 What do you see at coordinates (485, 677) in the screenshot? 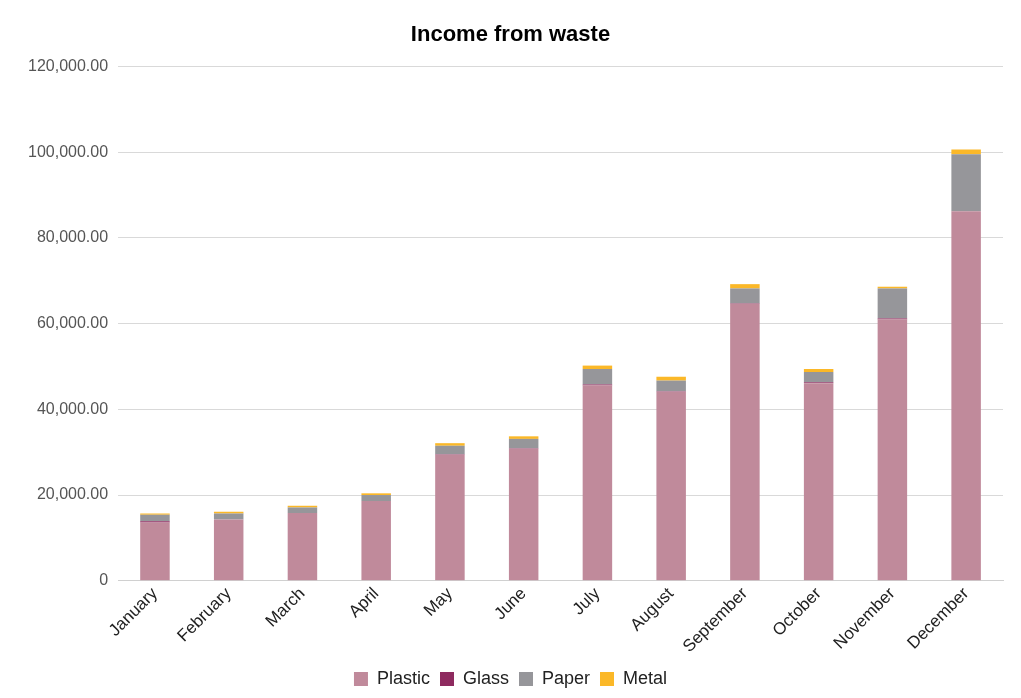
I see `legend-label: Glass` at bounding box center [485, 677].